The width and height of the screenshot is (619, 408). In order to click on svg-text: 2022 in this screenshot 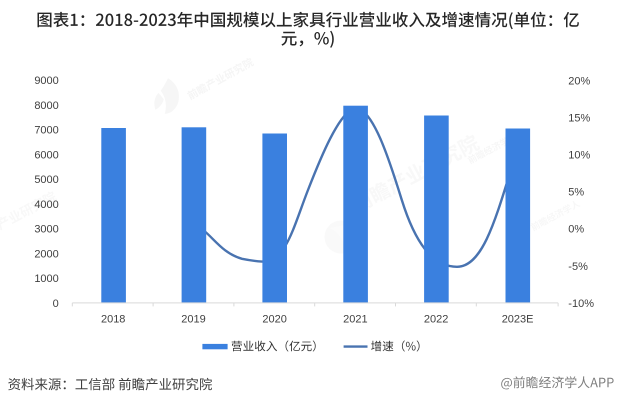, I will do `click(436, 320)`.